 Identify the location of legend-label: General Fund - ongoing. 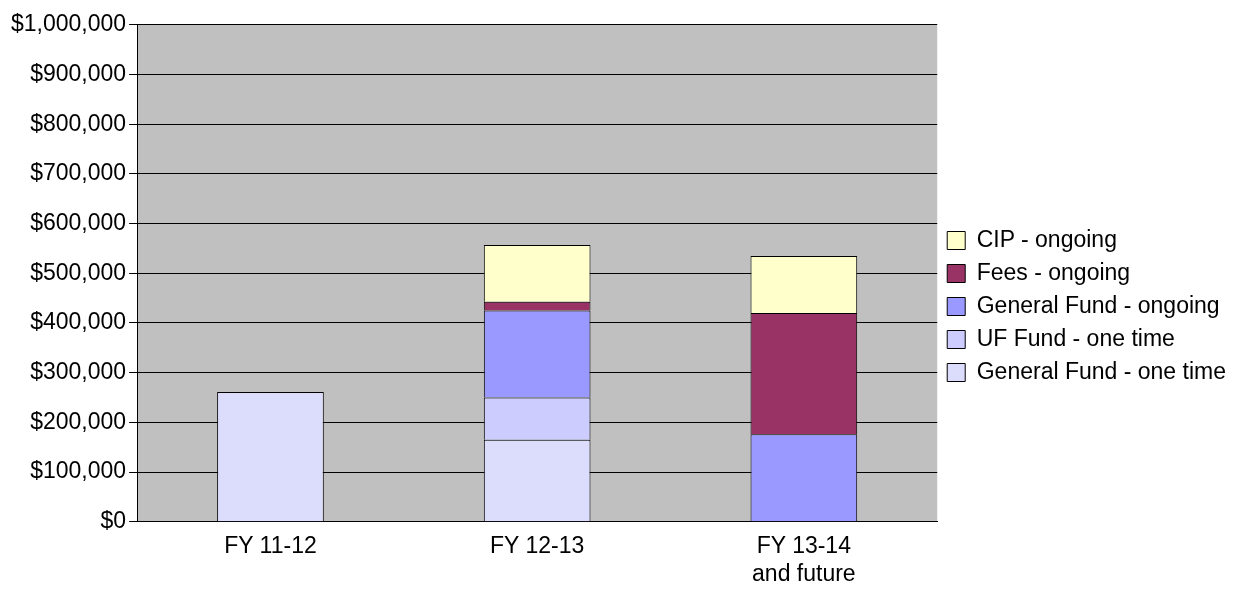
(1098, 304).